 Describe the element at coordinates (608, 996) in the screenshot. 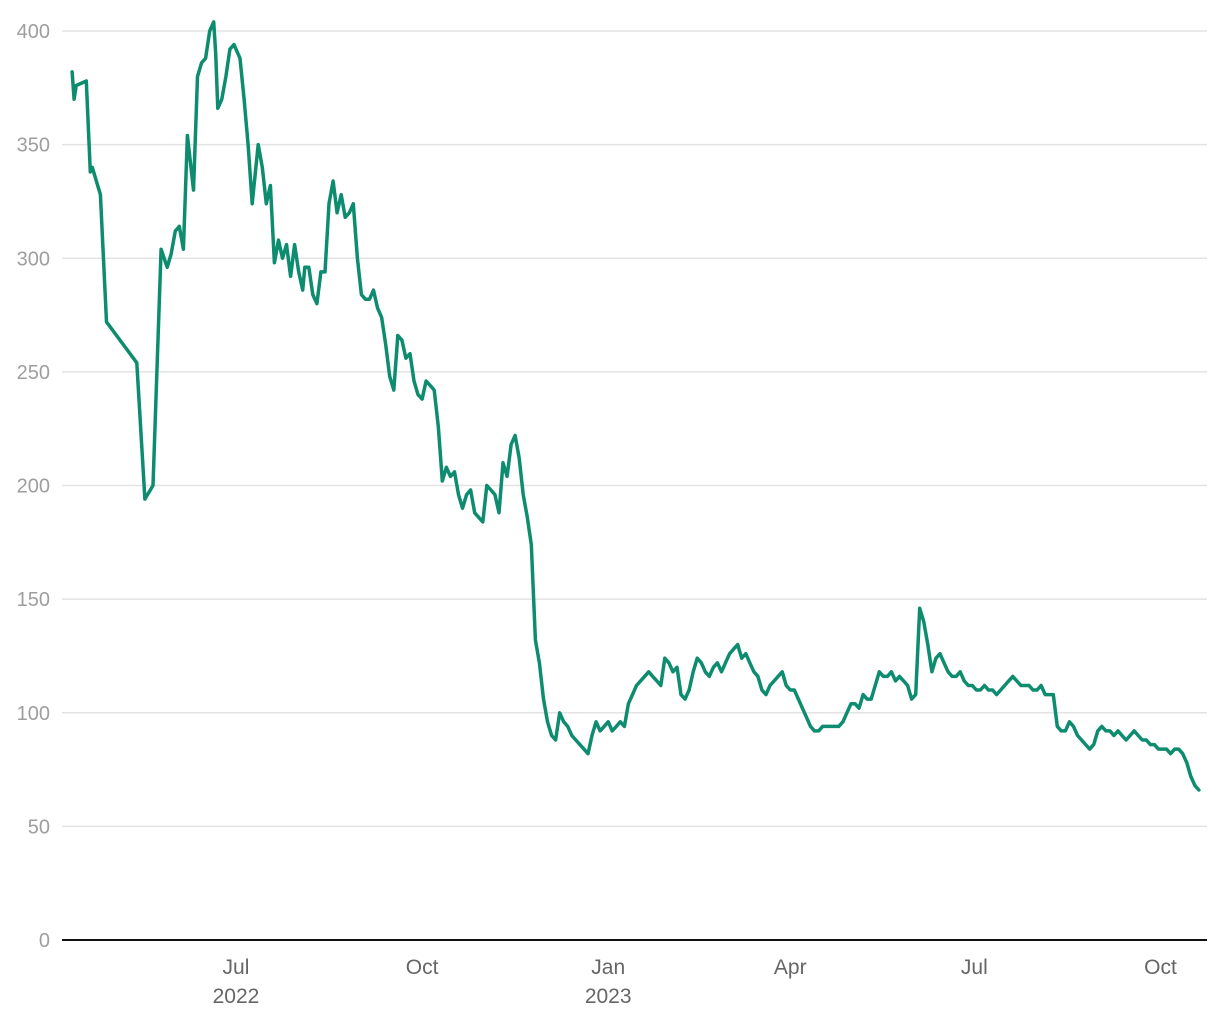

I see `x-tick-year-label-2: 2023` at that location.